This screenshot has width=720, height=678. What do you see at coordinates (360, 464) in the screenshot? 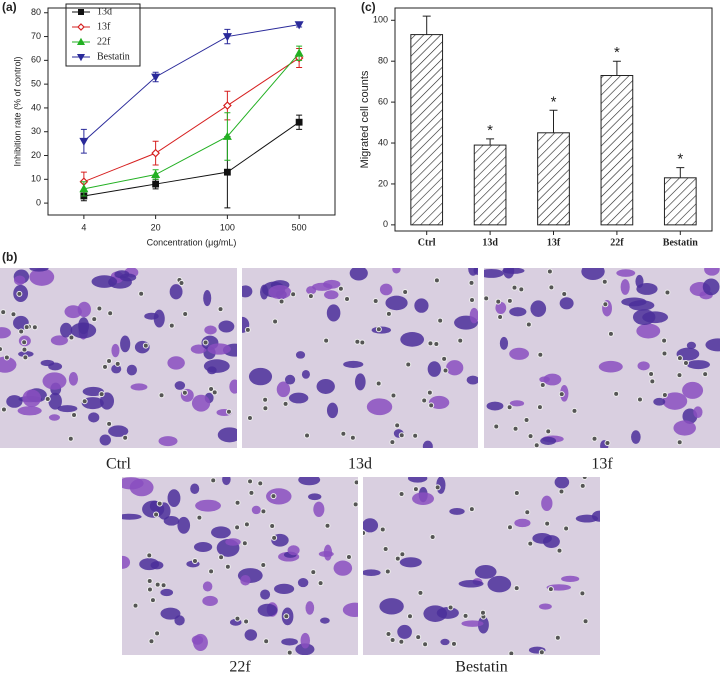
I see `image-caption: 13d` at bounding box center [360, 464].